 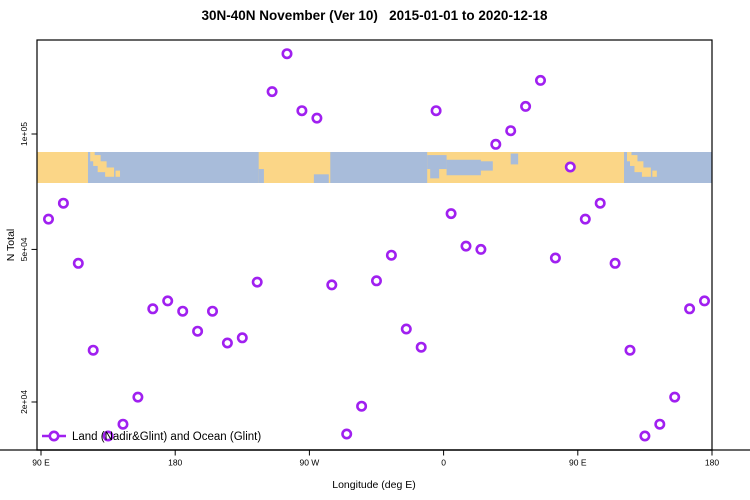 I want to click on x-axis-title: Longitude (deg E), so click(x=373, y=485).